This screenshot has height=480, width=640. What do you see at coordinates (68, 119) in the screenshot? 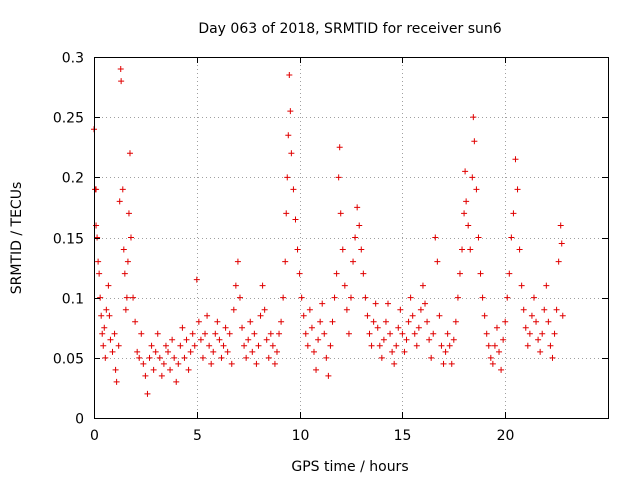
I see `y-tick-label: 0.25` at bounding box center [68, 119].